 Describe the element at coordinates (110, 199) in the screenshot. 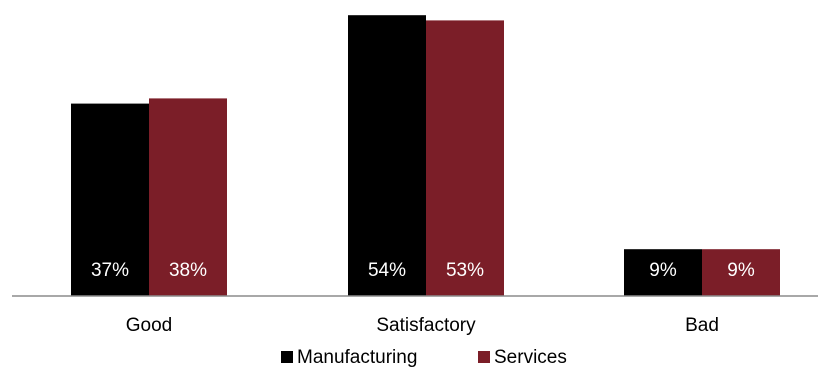

I see `bar-manufacturing-good` at that location.